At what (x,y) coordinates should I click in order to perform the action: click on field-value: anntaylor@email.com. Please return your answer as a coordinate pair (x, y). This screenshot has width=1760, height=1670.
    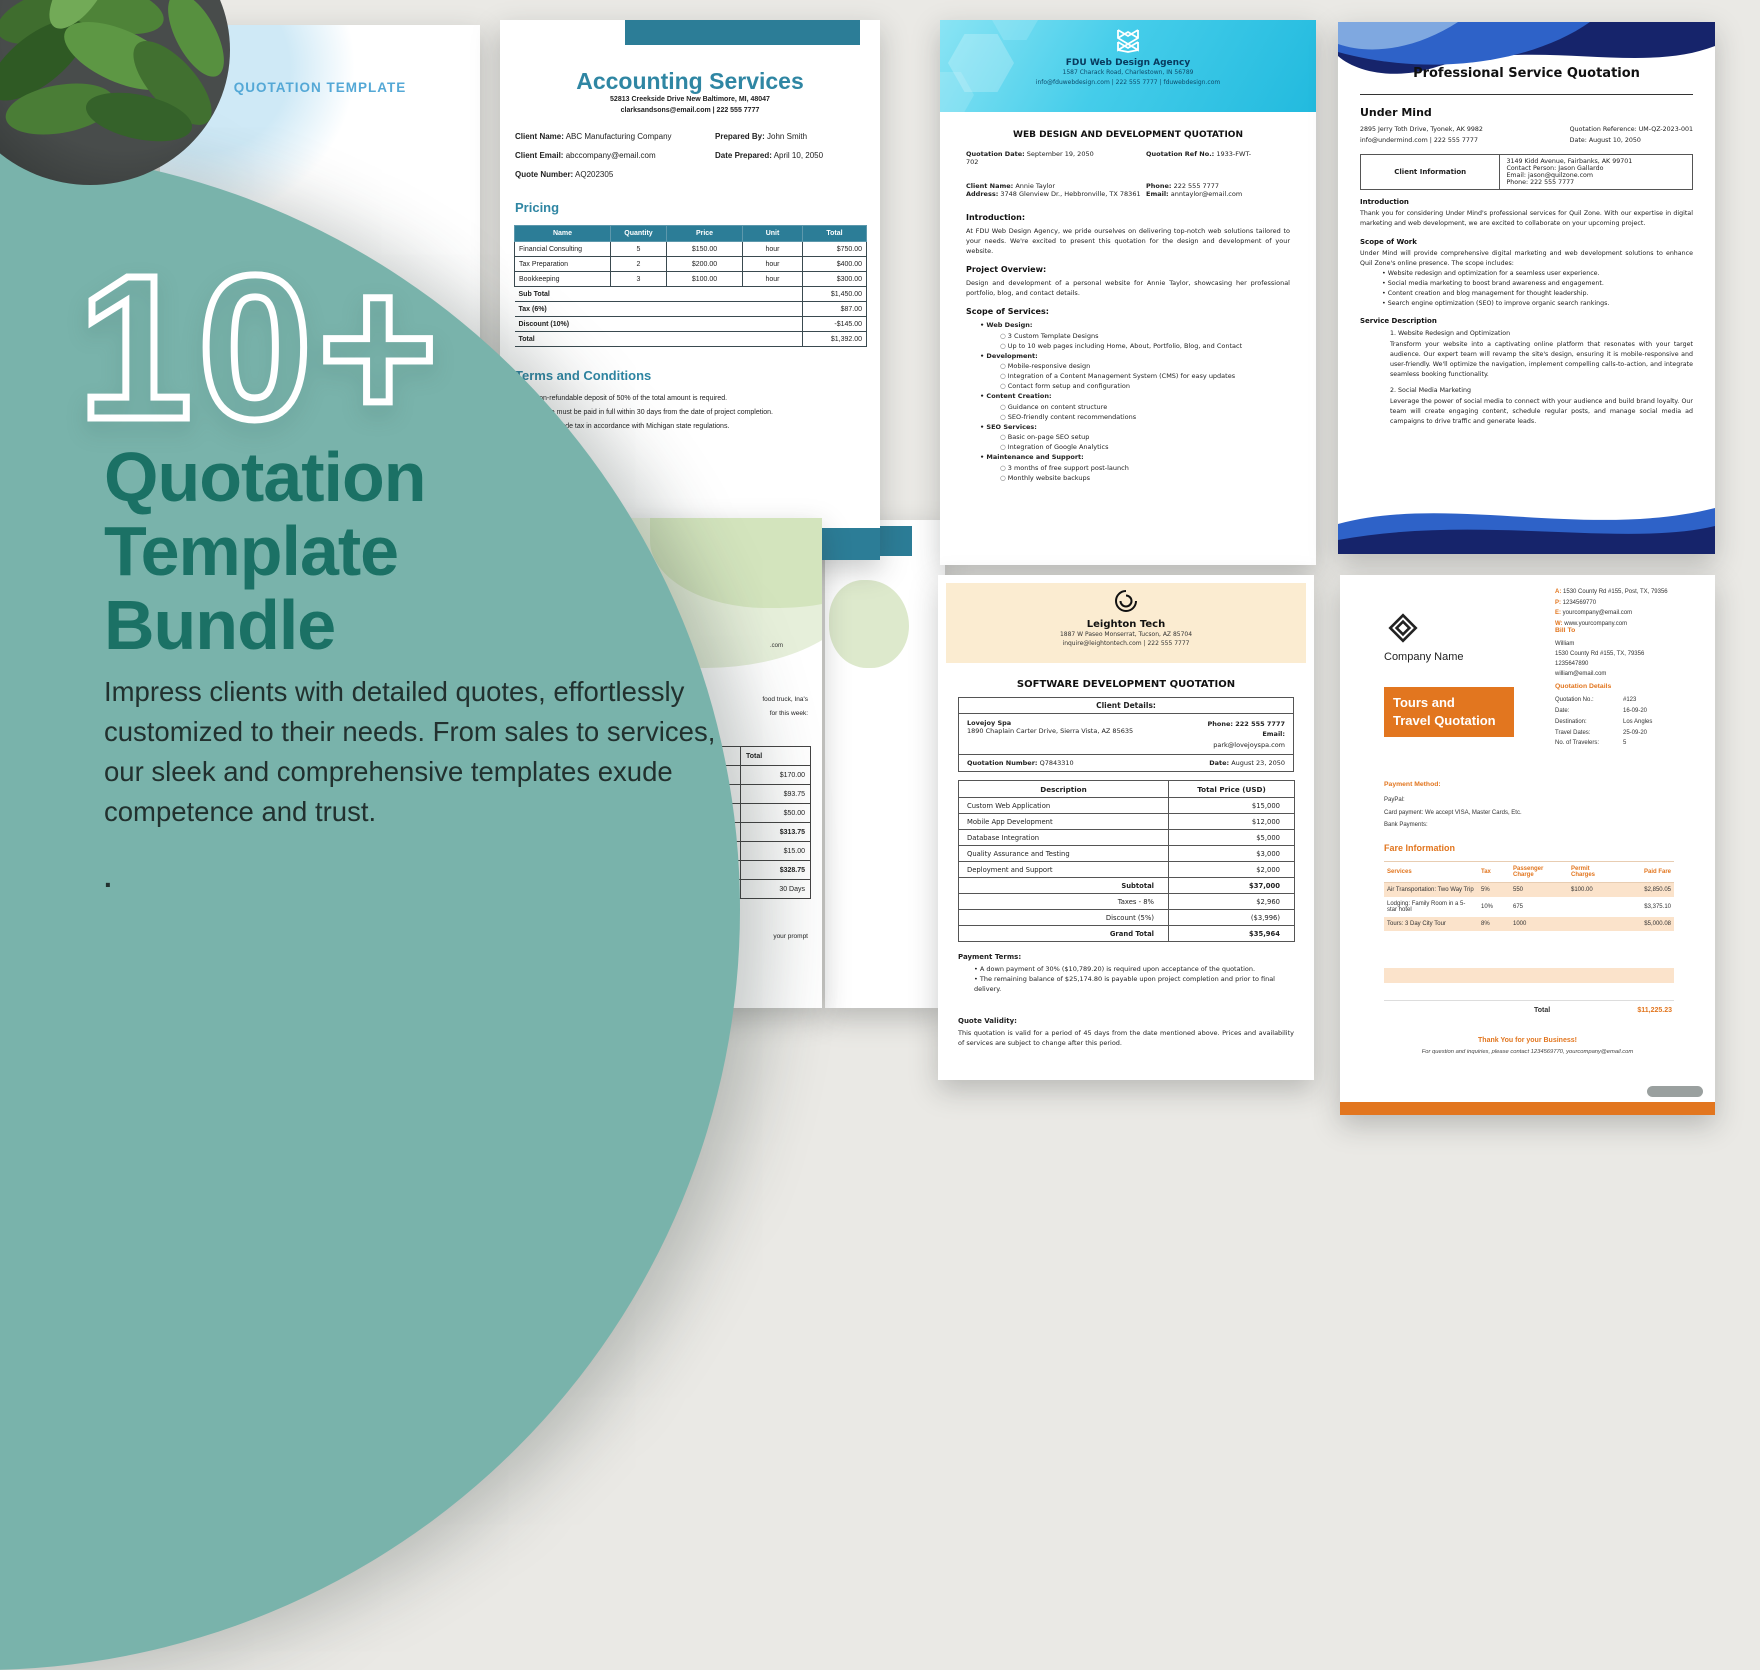
    Looking at the image, I should click on (1206, 194).